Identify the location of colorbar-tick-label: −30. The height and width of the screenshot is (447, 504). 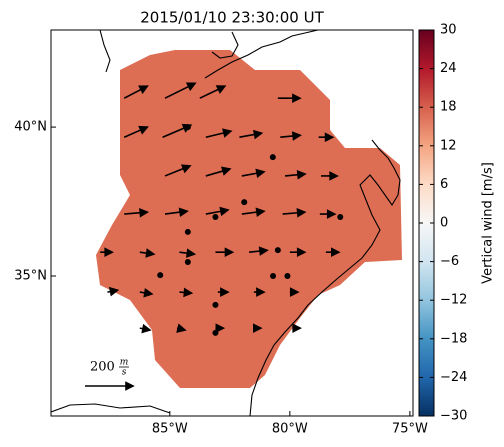
(453, 416).